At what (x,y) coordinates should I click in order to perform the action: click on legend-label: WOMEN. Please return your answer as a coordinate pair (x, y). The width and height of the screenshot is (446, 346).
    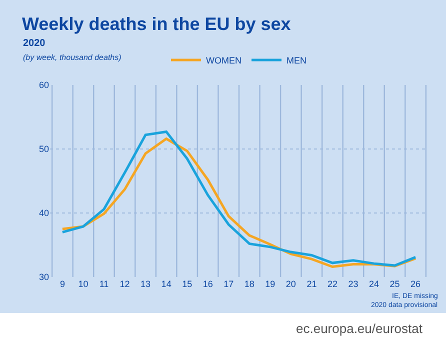
    Looking at the image, I should click on (224, 61).